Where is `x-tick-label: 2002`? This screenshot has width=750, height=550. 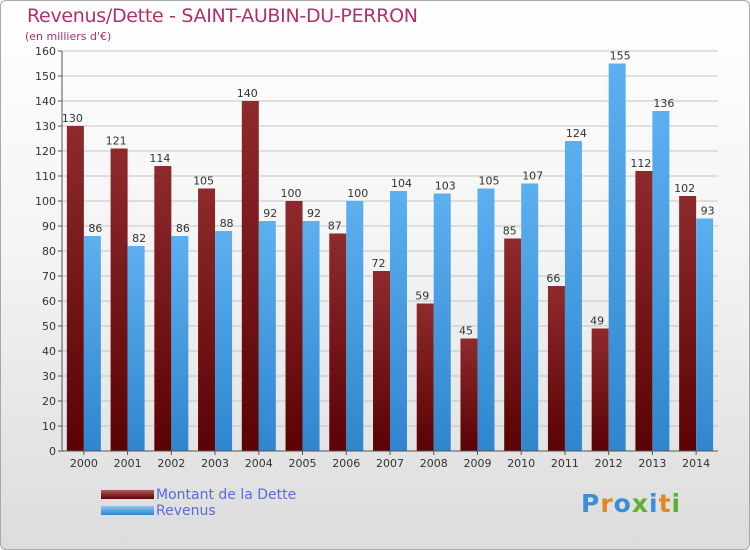
x-tick-label: 2002 is located at coordinates (171, 463).